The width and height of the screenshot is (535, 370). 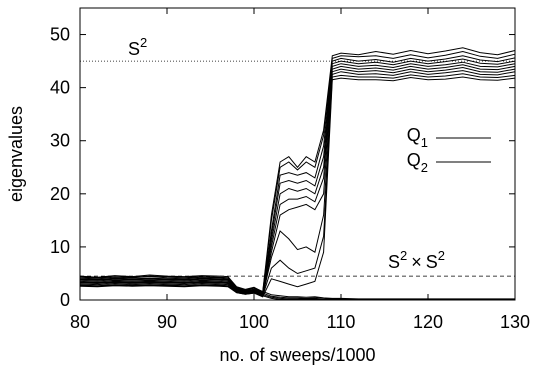 I want to click on legend-entry-q1: Q1, so click(x=417, y=137).